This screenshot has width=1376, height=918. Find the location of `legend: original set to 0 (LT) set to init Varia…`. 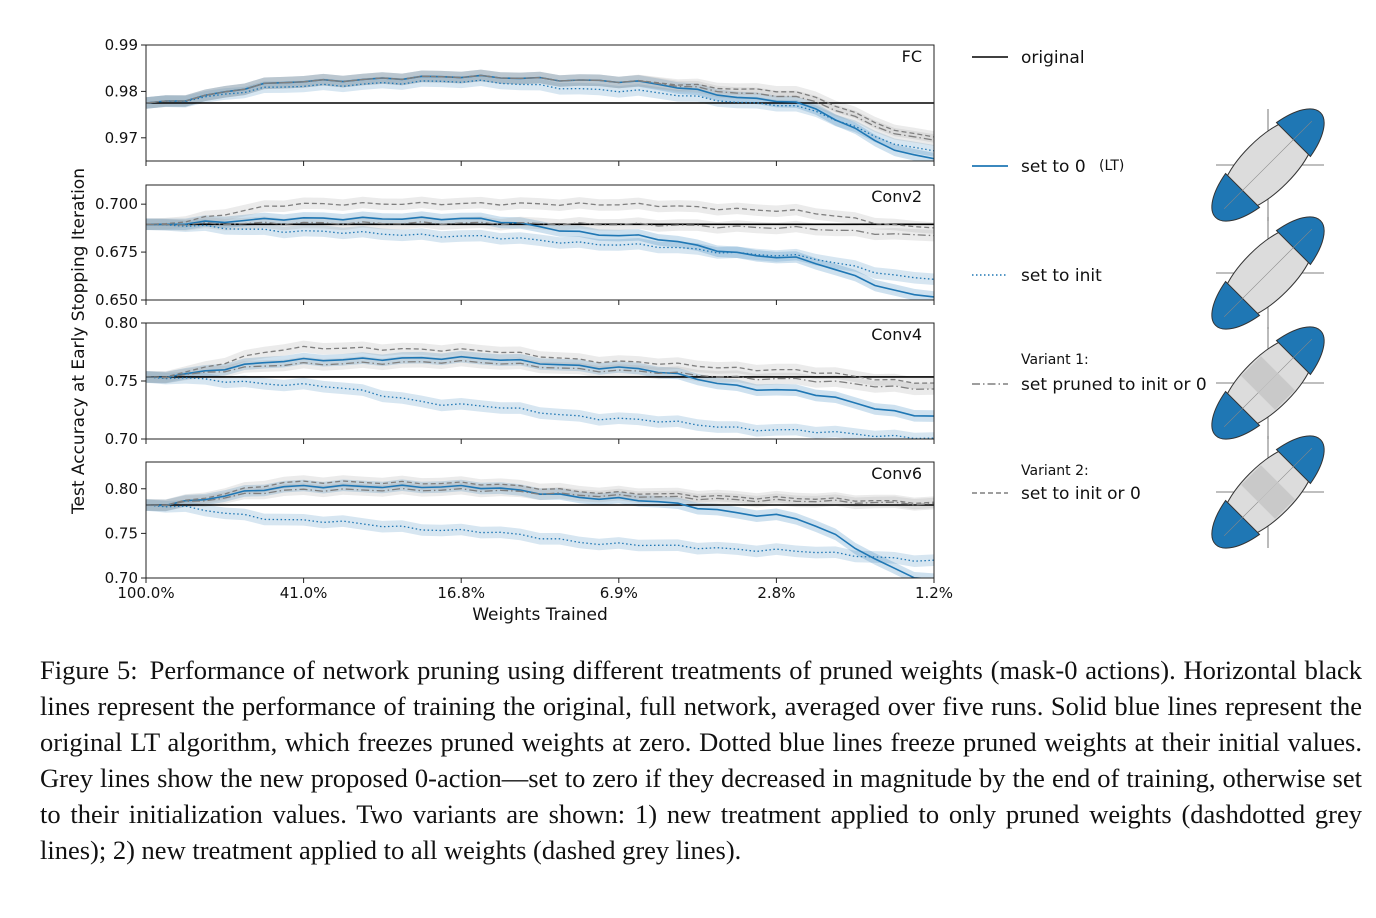

legend: original set to 0 (LT) set to init Varia… is located at coordinates (1089, 276).